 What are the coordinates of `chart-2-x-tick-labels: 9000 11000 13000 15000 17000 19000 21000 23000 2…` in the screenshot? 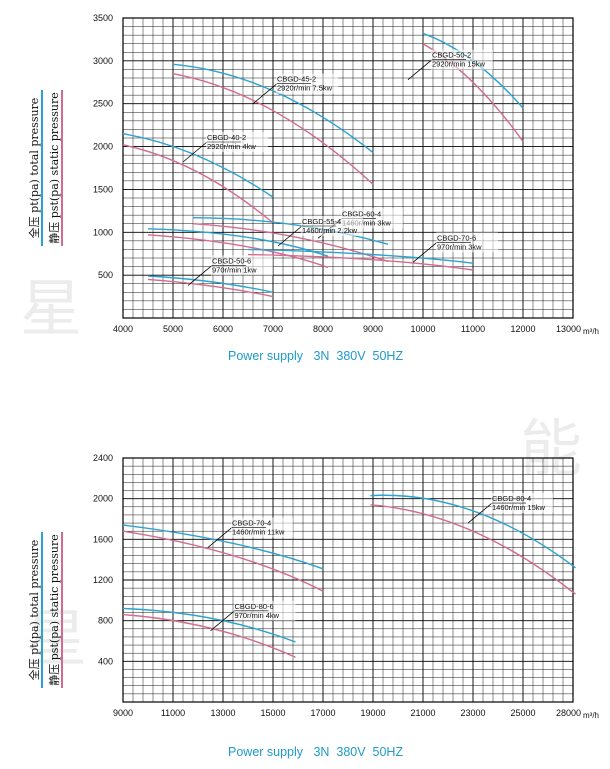 It's located at (347, 713).